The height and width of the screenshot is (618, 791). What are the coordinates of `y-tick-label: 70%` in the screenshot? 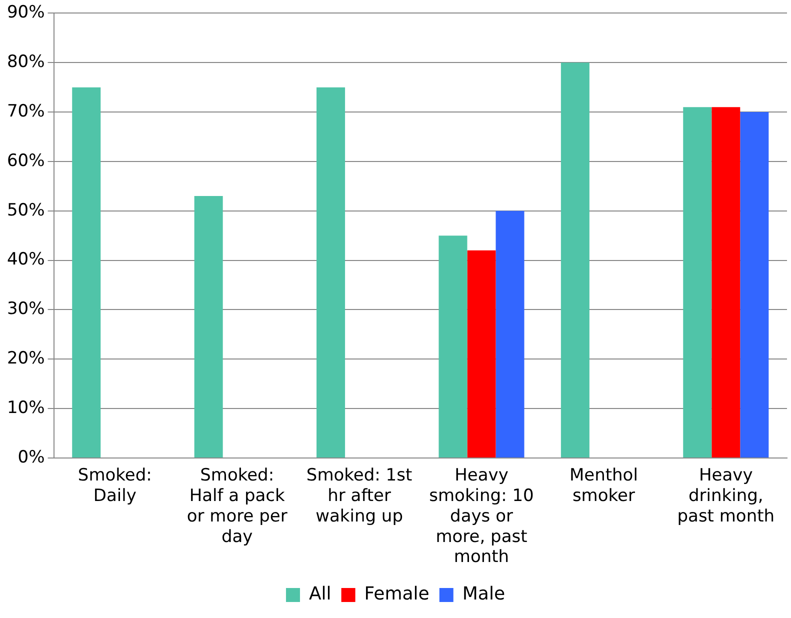 It's located at (25, 111).